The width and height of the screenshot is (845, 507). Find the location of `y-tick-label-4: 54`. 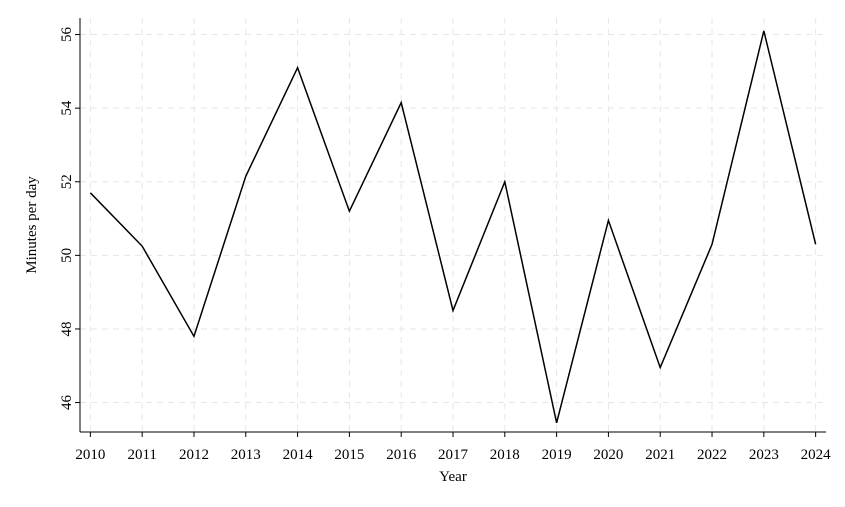

y-tick-label-4: 54 is located at coordinates (67, 108).